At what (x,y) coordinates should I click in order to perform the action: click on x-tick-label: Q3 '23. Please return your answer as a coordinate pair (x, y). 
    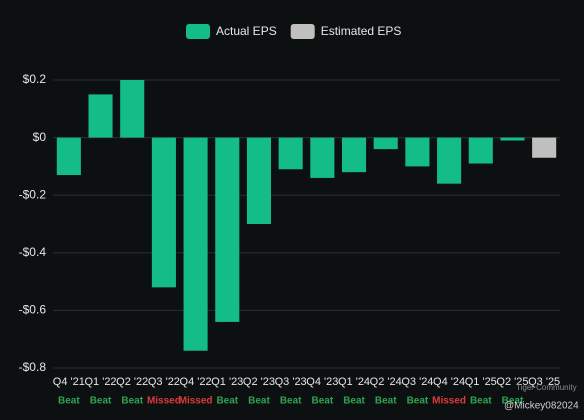
    Looking at the image, I should click on (291, 382).